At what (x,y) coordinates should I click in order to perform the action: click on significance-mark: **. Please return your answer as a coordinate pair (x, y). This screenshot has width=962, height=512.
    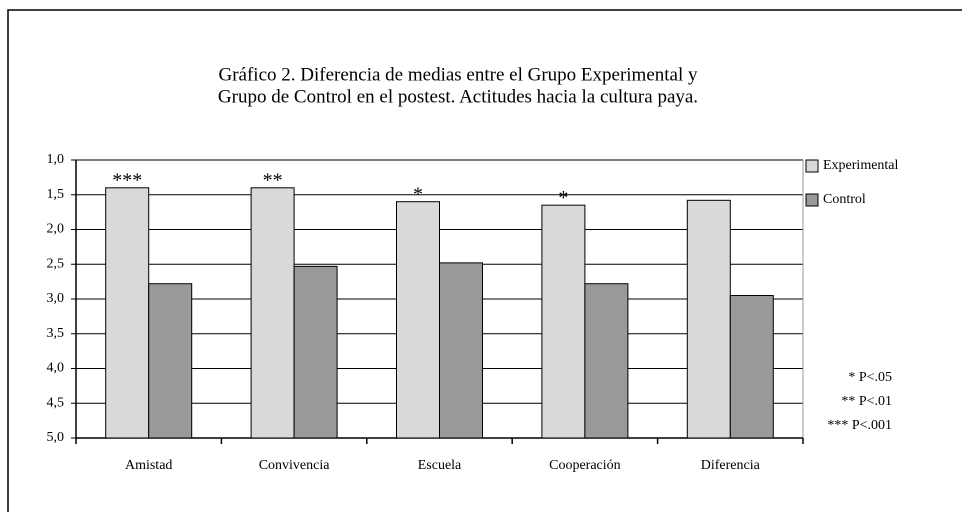
    Looking at the image, I should click on (273, 180).